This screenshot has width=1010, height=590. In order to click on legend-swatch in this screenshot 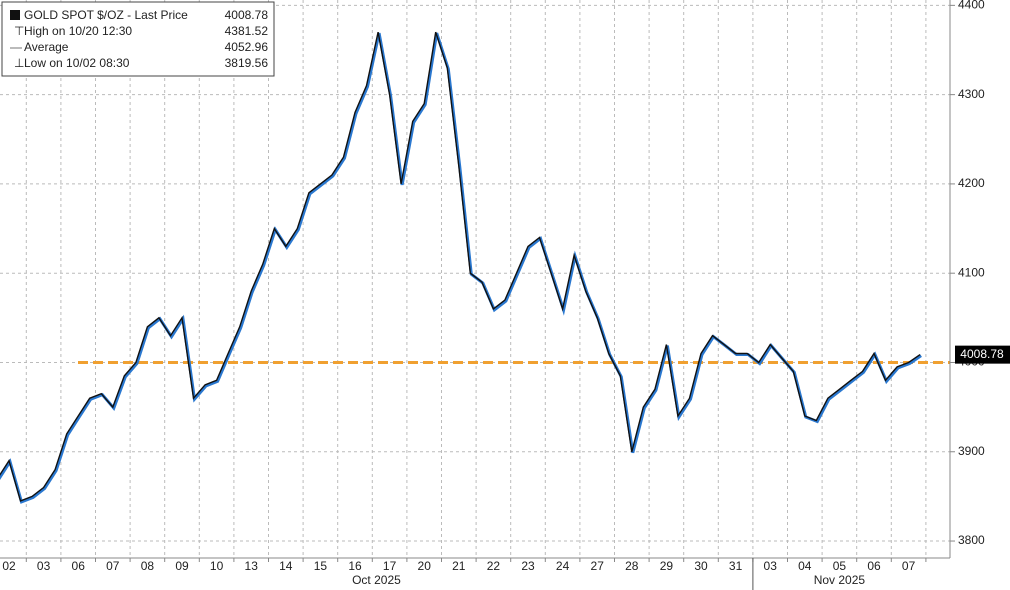, I will do `click(15, 15)`.